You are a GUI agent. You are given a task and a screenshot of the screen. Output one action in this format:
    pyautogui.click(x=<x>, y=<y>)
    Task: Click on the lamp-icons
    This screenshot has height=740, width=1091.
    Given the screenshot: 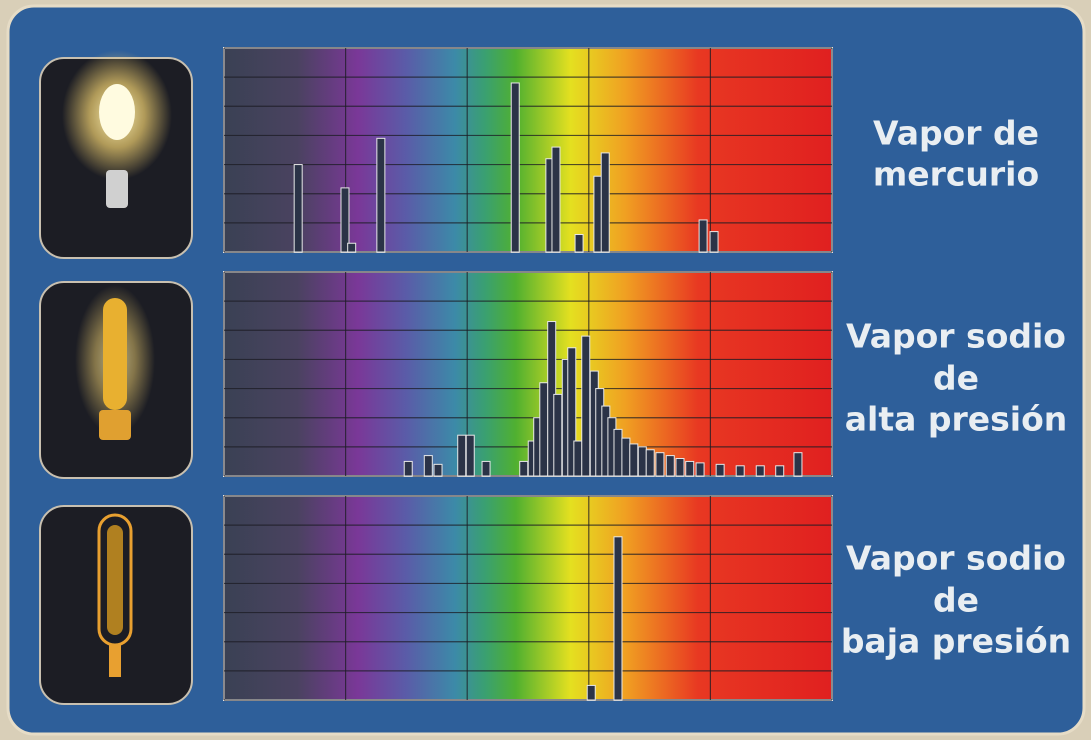 What is the action you would take?
    pyautogui.click(x=116, y=377)
    